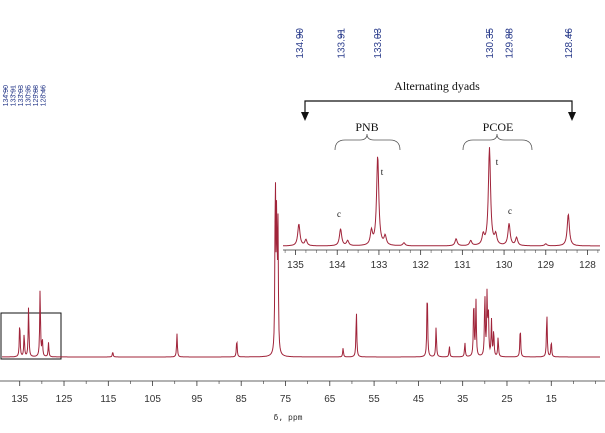  I want to click on t-marker-pnb: t, so click(382, 172).